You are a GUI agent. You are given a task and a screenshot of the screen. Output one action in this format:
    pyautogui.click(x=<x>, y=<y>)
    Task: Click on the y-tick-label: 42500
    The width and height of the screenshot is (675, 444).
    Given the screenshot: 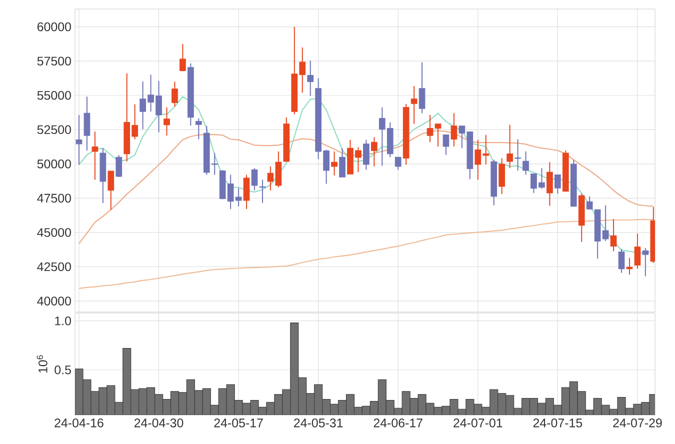 What is the action you would take?
    pyautogui.click(x=54, y=267)
    